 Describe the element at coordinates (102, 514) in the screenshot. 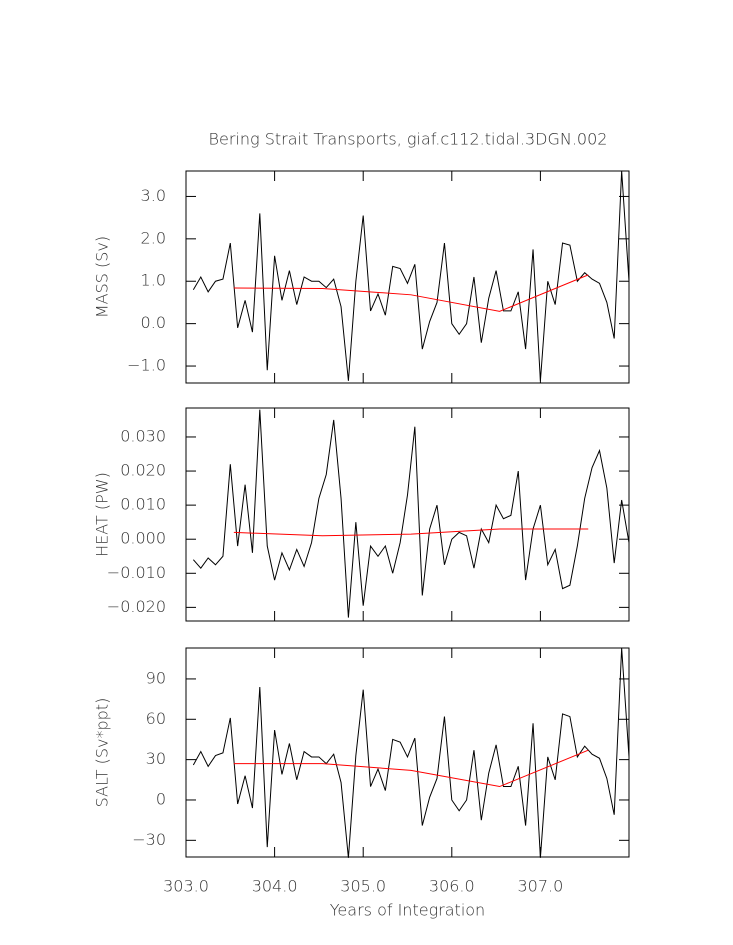

I see `y-axis-label: HEAT (PW)` at that location.